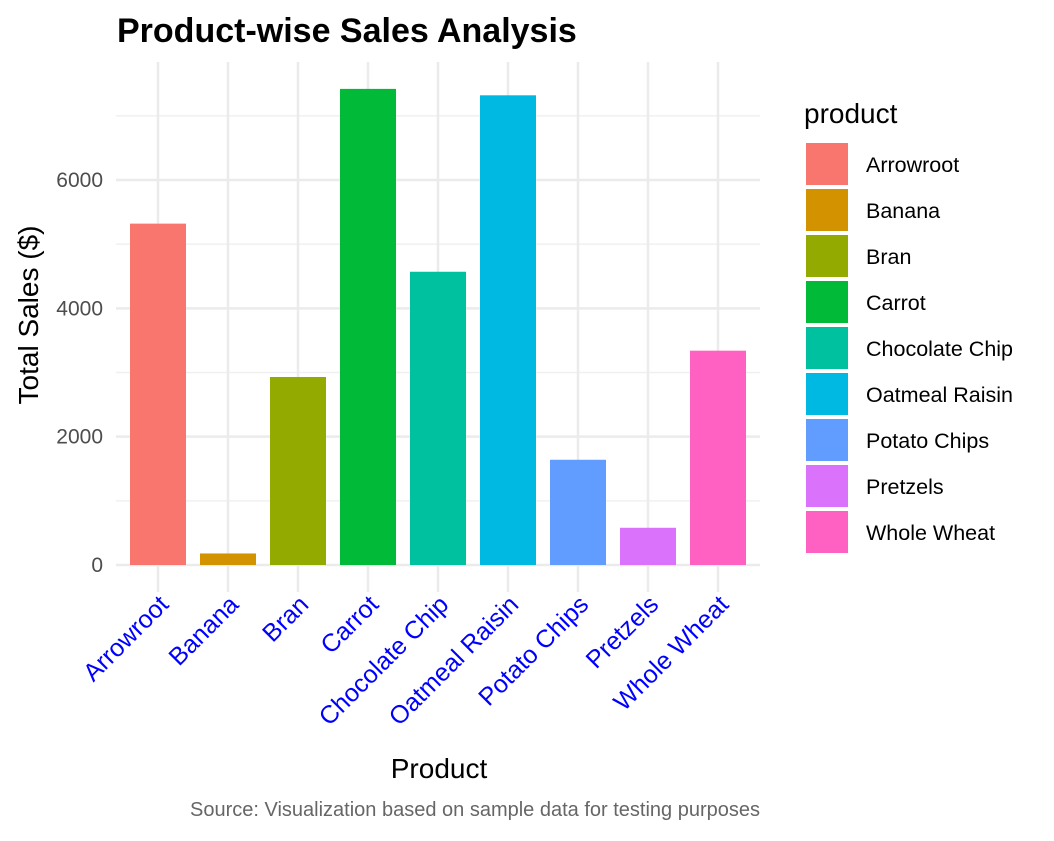 This screenshot has height=841, width=1054. Describe the element at coordinates (927, 441) in the screenshot. I see `legend-label: Potato Chips` at that location.